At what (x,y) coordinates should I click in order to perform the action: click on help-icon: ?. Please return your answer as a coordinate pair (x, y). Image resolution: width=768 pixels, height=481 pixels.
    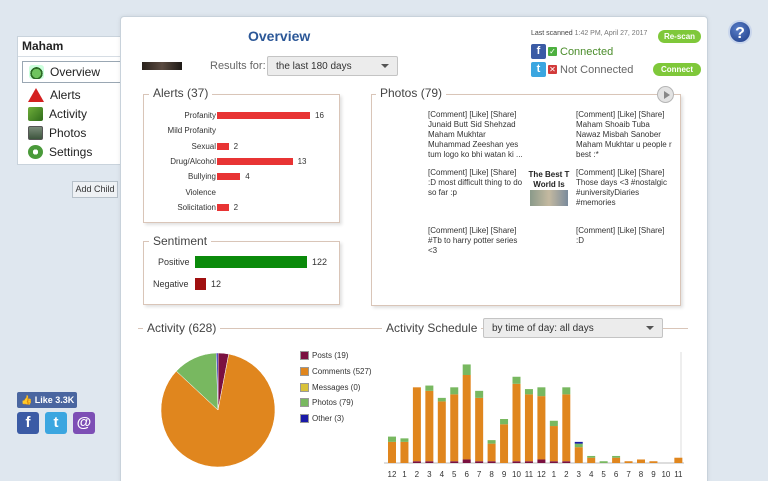
    Looking at the image, I should click on (740, 32).